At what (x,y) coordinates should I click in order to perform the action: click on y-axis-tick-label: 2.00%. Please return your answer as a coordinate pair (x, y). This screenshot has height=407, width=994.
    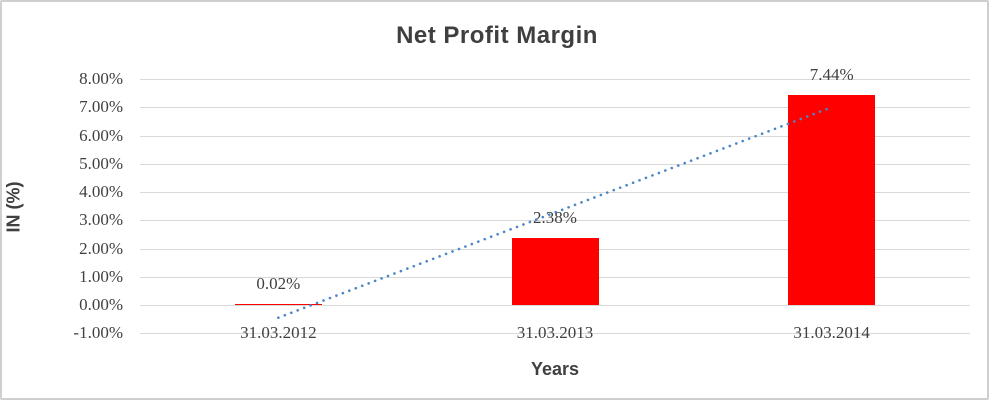
    Looking at the image, I should click on (101, 248).